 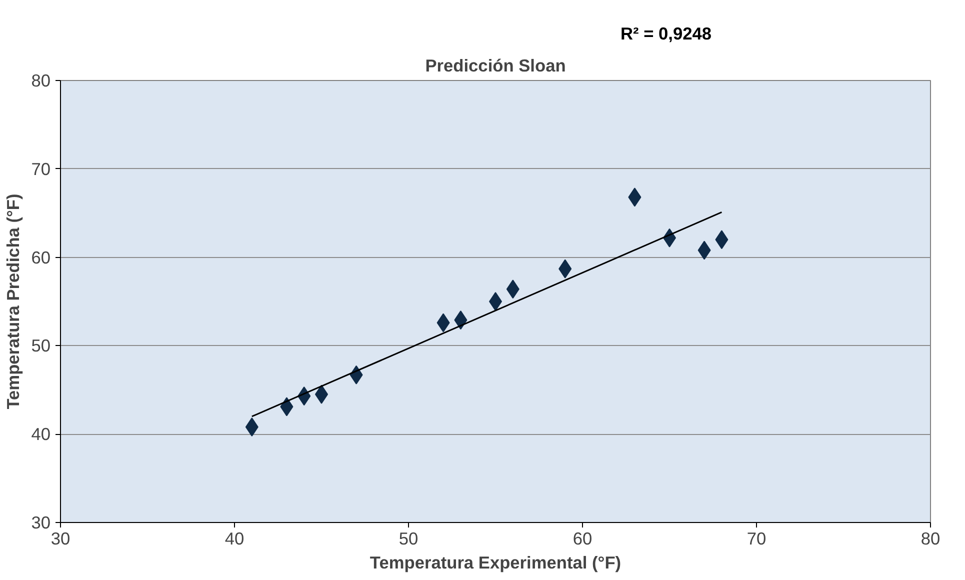 What do you see at coordinates (41, 522) in the screenshot?
I see `y-tick-label: 30` at bounding box center [41, 522].